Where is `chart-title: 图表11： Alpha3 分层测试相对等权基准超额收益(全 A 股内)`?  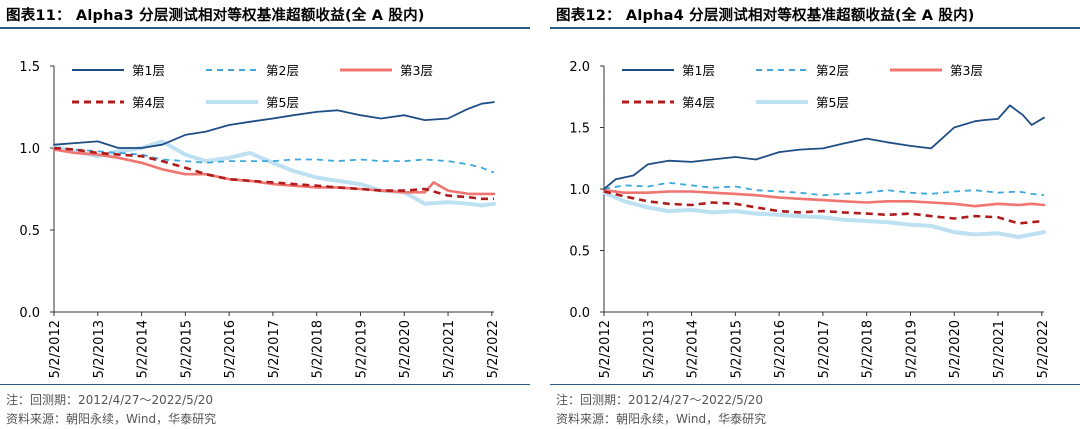 chart-title: 图表11： Alpha3 分层测试相对等权基准超额收益(全 A 股内) is located at coordinates (215, 16).